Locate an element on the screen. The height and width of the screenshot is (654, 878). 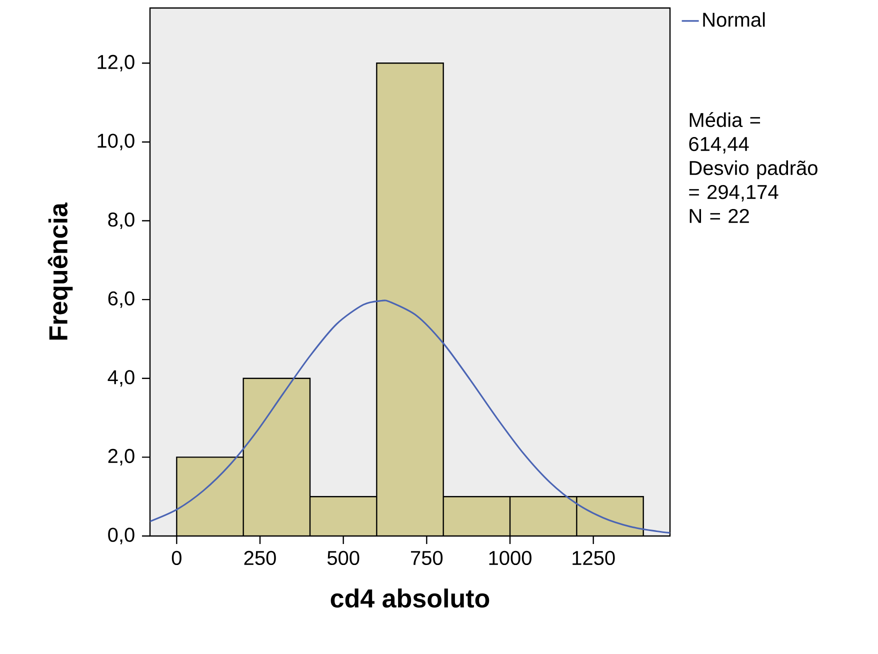
x-tick-label: 500 is located at coordinates (343, 558).